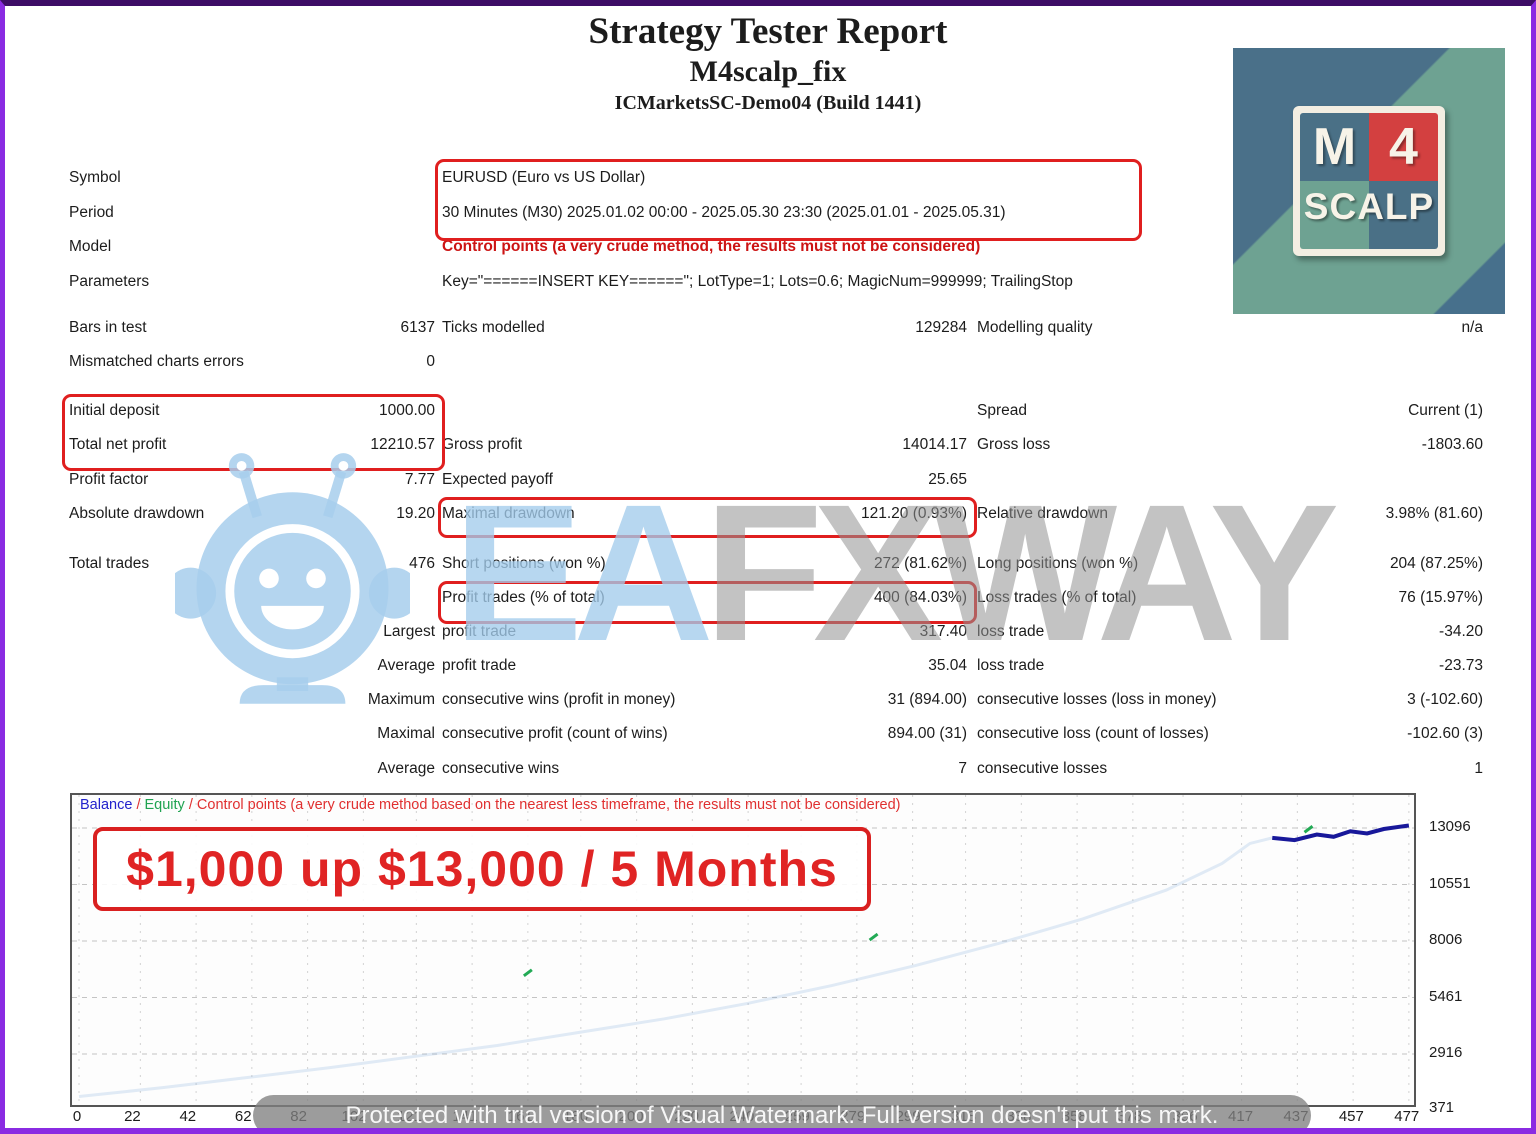 Image resolution: width=1536 pixels, height=1134 pixels. Describe the element at coordinates (768, 180) in the screenshot. I see `info-row-symbol: Symbol EURUSD (Euro vs US Dollar)` at that location.